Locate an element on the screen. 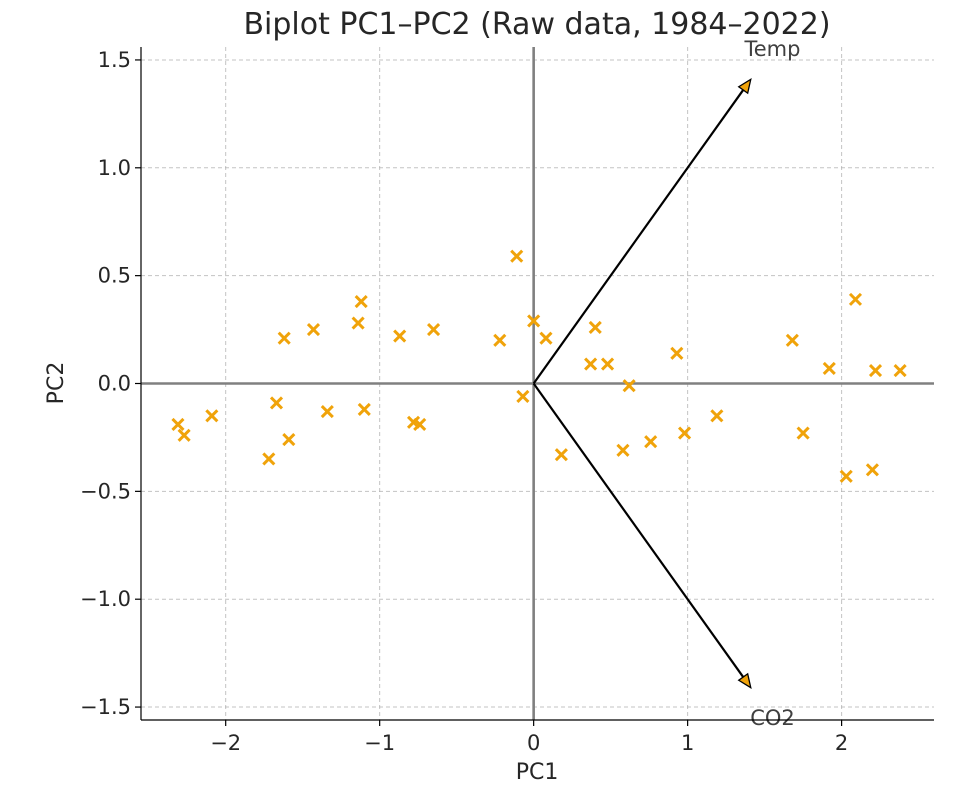 This screenshot has width=954, height=794. y-tick-label: 0.0 is located at coordinates (114, 384).